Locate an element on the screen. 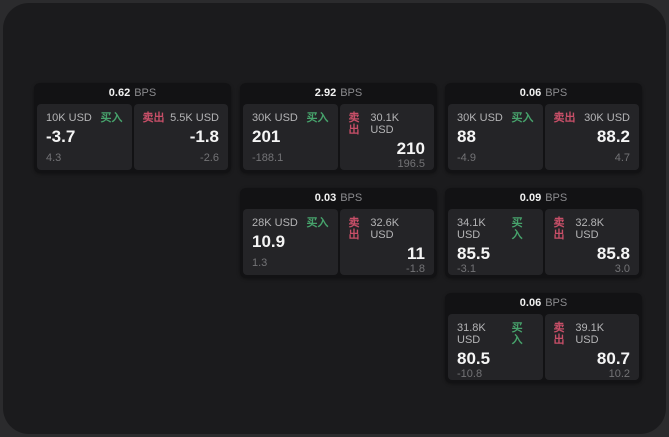 This screenshot has width=669, height=437. sell-price: 88.2 is located at coordinates (613, 136).